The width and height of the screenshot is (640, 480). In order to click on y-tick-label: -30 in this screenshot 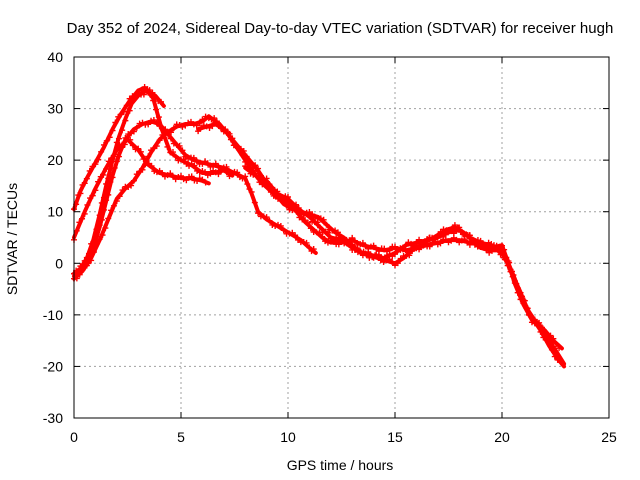, I will do `click(53, 418)`.